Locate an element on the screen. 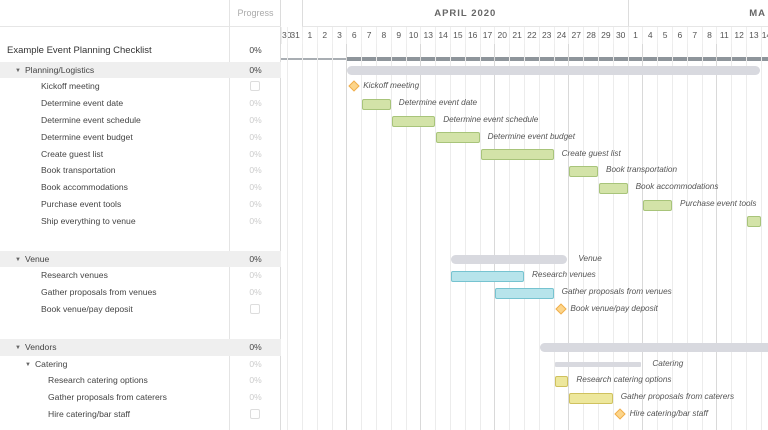 This screenshot has width=768, height=430. task-name: Example Event Planning Checklist is located at coordinates (79, 51).